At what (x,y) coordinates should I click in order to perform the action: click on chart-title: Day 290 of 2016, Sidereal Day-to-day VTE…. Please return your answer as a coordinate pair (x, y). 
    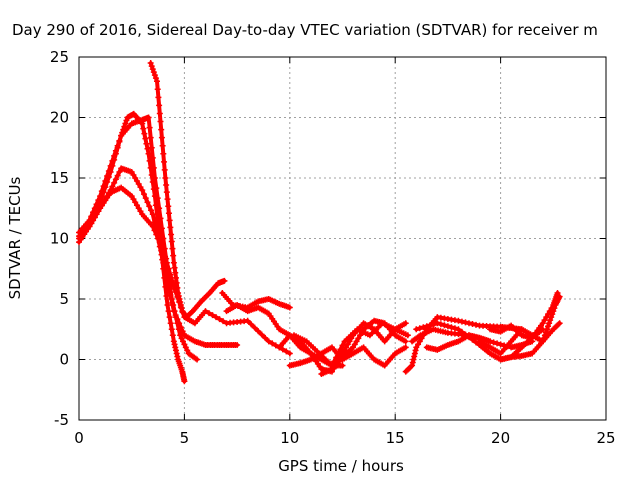
    Looking at the image, I should click on (305, 30).